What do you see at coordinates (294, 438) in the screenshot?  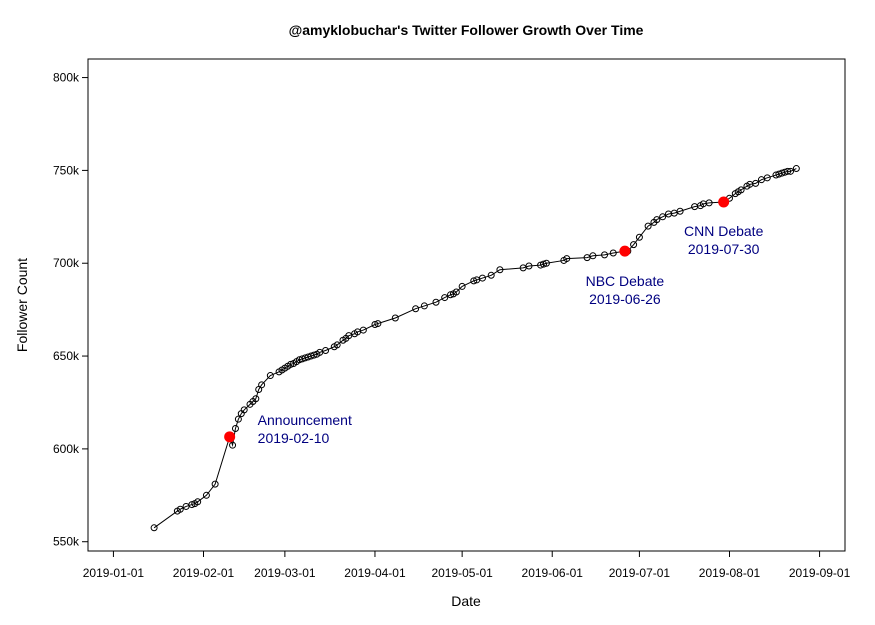 I see `event-date-label: 2019-02-10` at bounding box center [294, 438].